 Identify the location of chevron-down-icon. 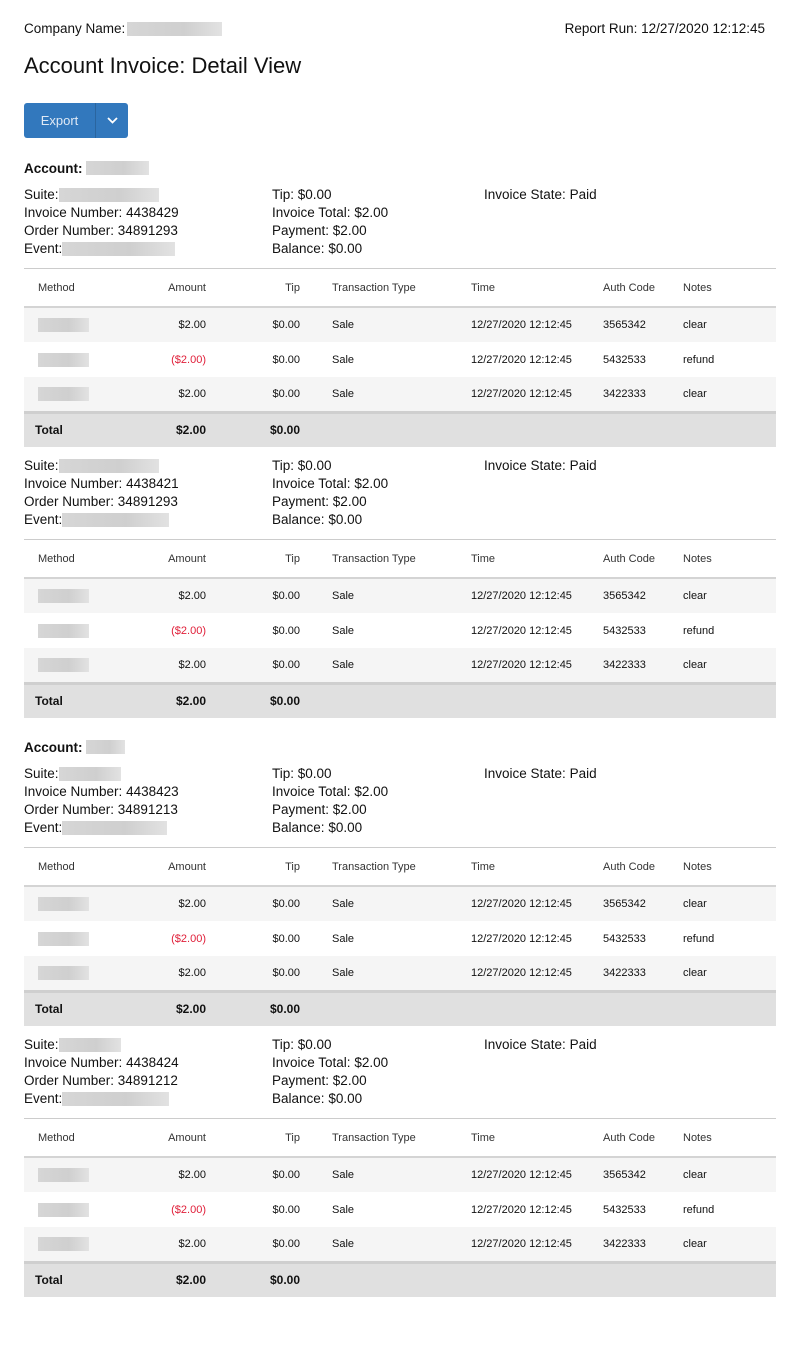
(112, 120).